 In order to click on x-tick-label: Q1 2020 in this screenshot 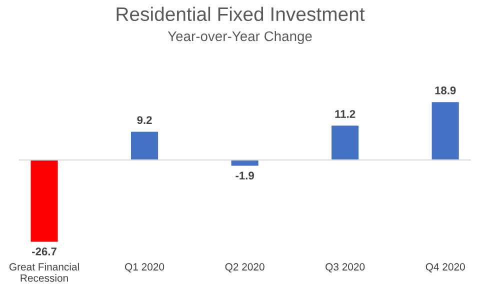, I will do `click(144, 267)`.